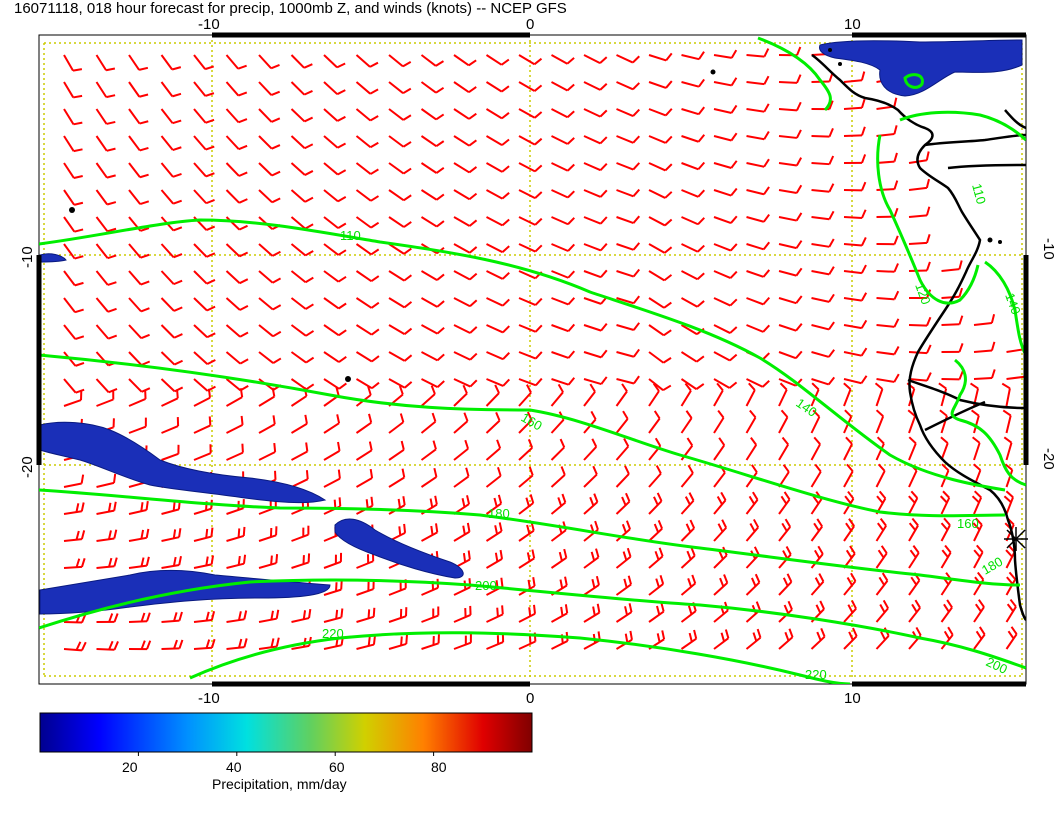  What do you see at coordinates (286, 752) in the screenshot?
I see `colorbar: 20 40 60 80 Precipitation, mm/day` at bounding box center [286, 752].